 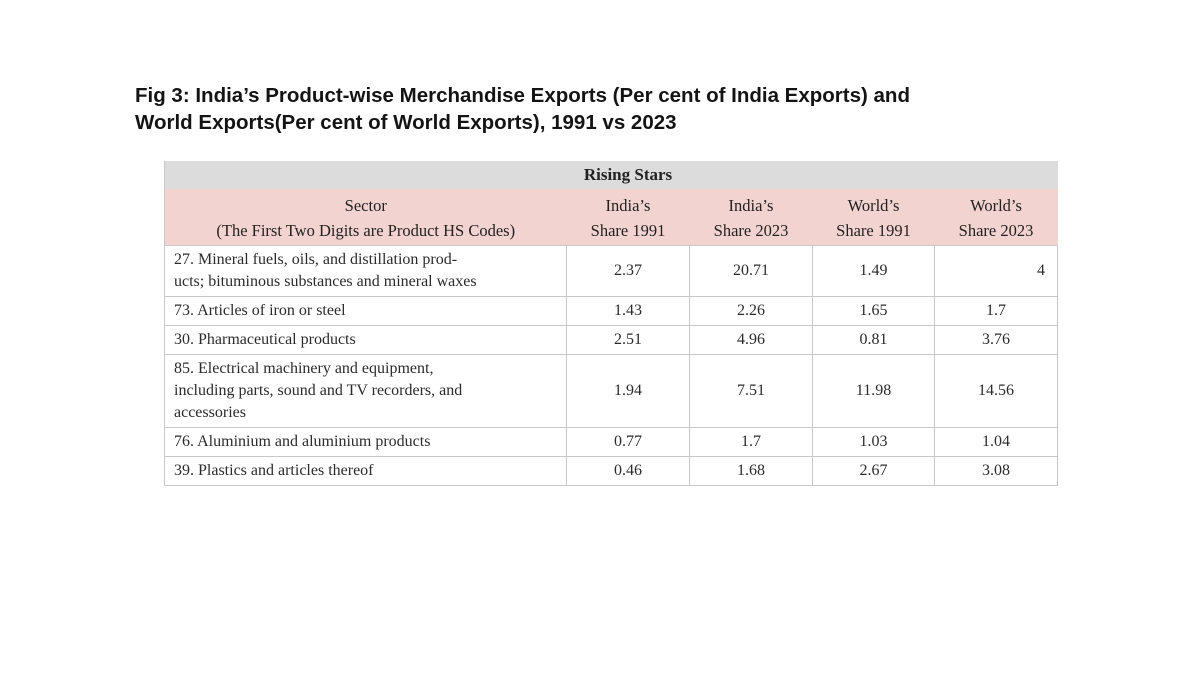 What do you see at coordinates (210, 412) in the screenshot?
I see `sector-line: accessories` at bounding box center [210, 412].